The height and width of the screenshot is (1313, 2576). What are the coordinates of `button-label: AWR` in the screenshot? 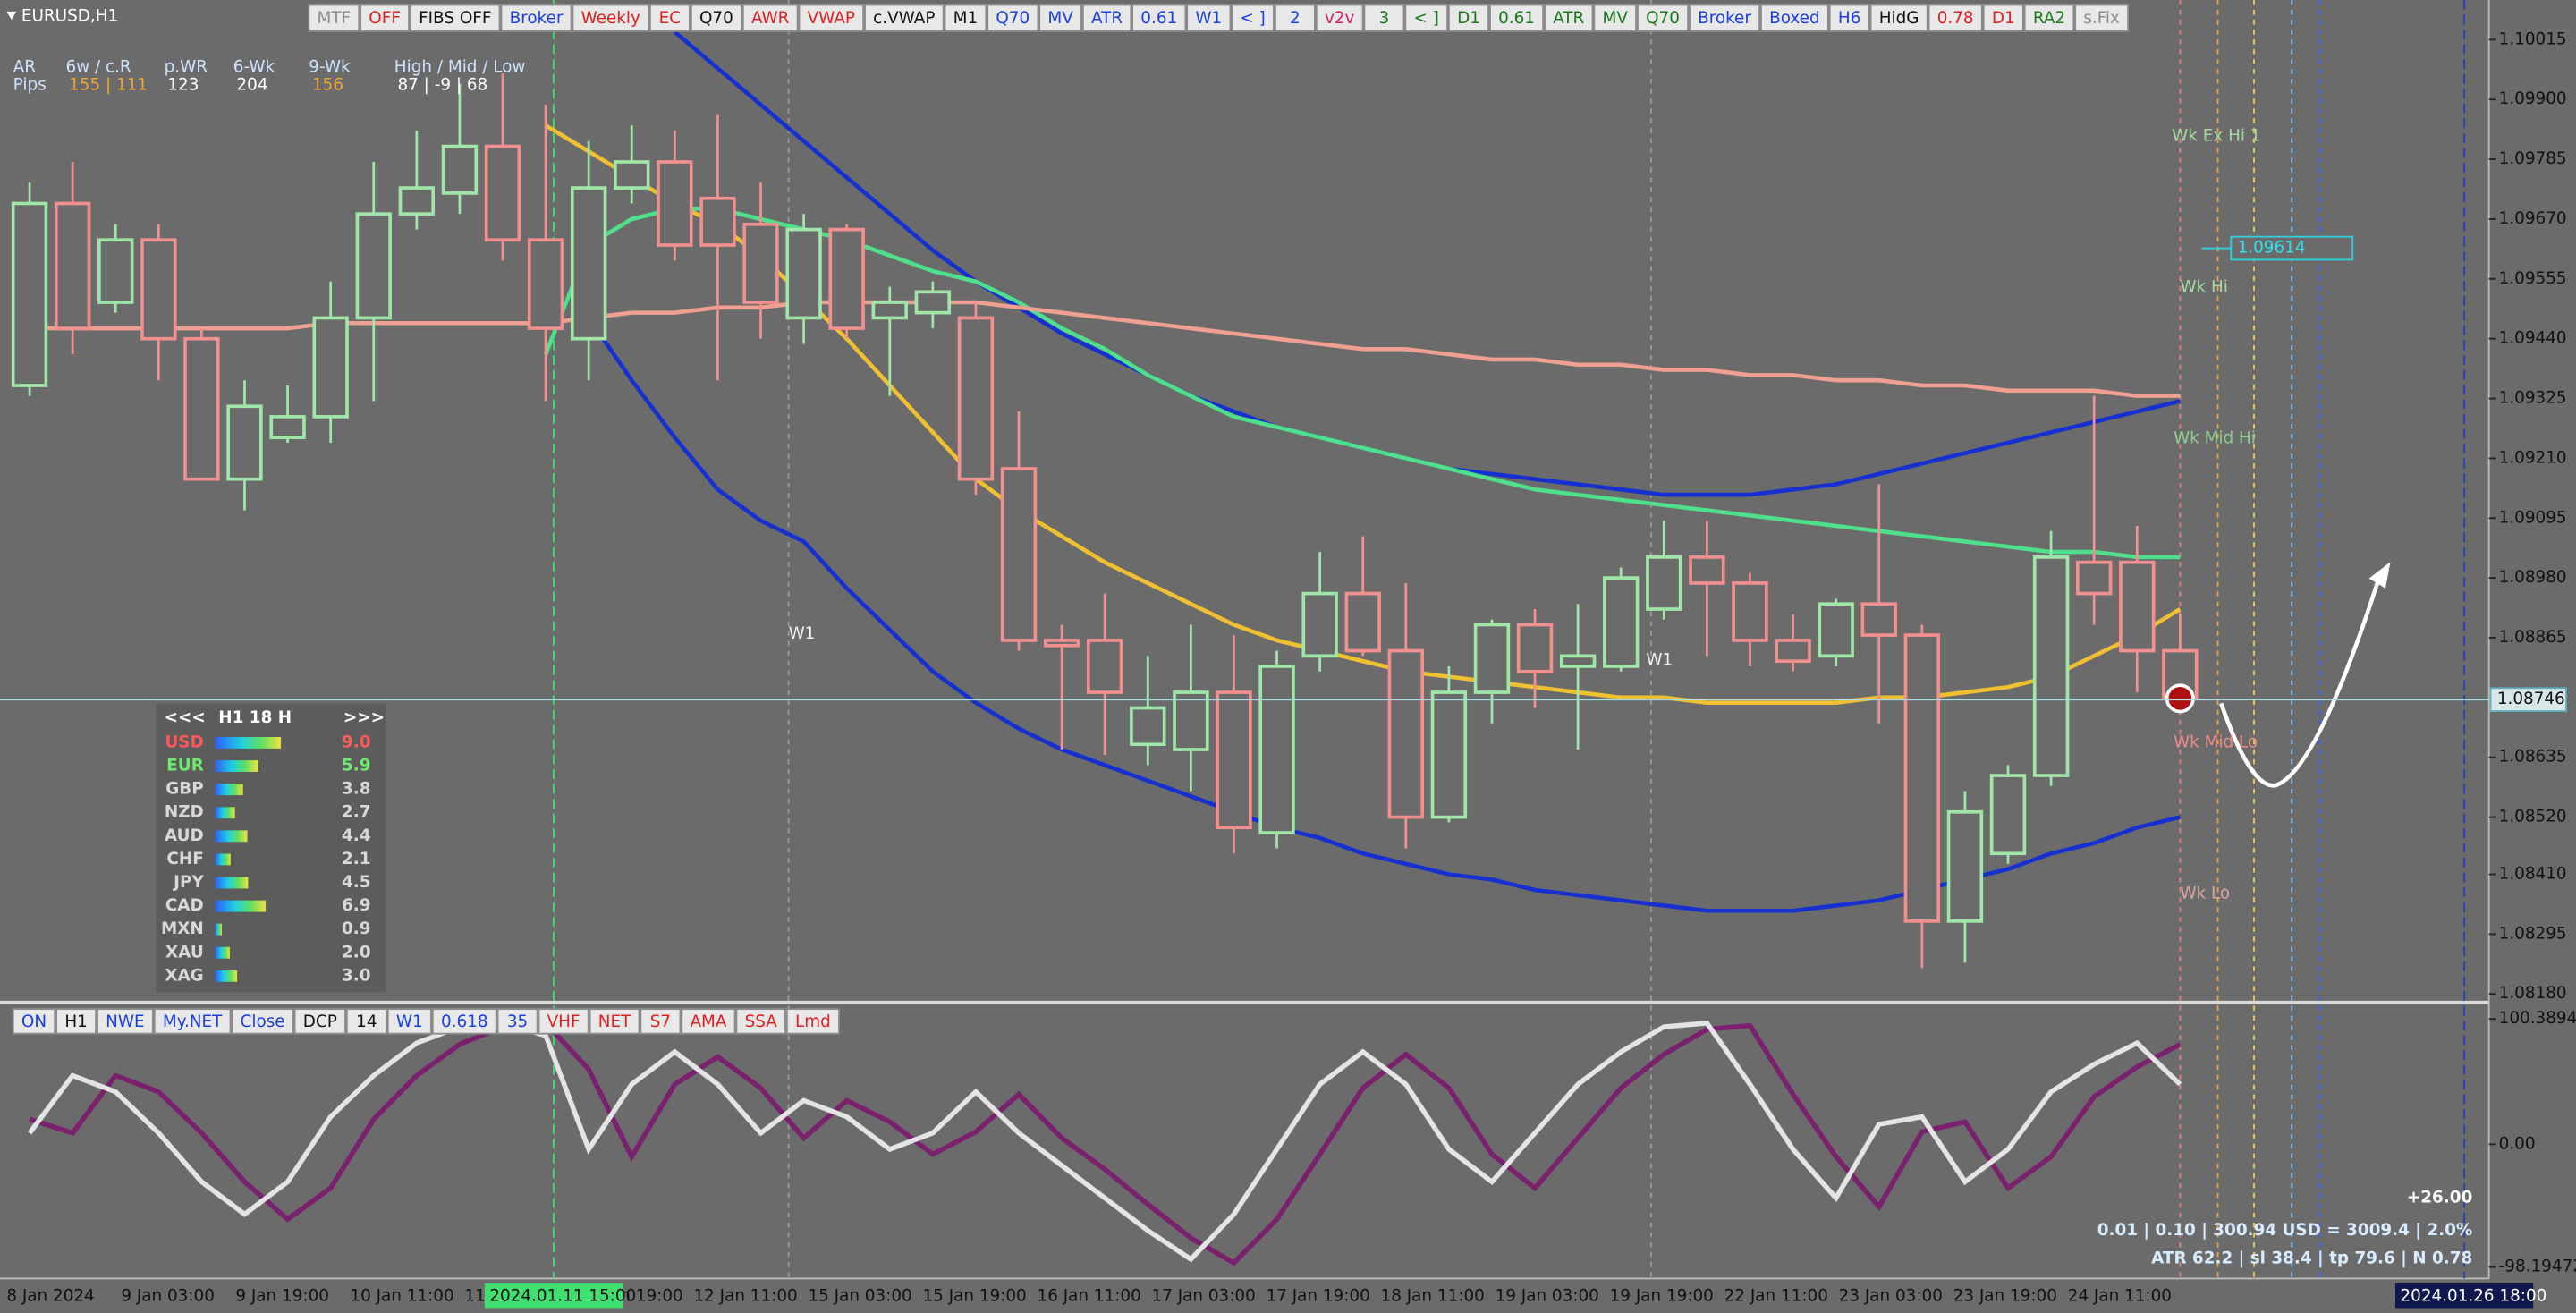 It's located at (770, 18).